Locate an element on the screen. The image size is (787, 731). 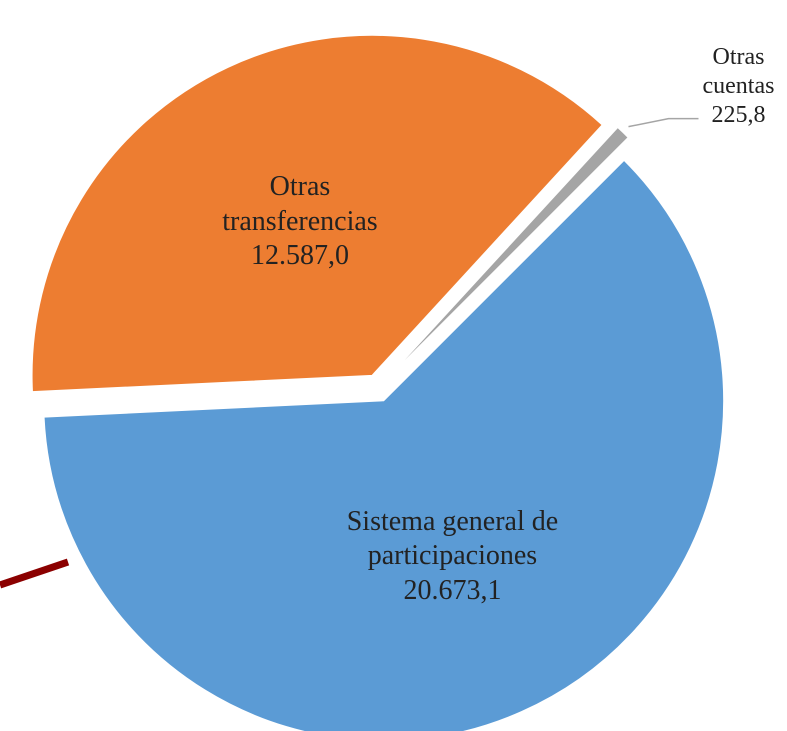
slice-label: Otras cuentas 225,8 is located at coordinates (735, 87).